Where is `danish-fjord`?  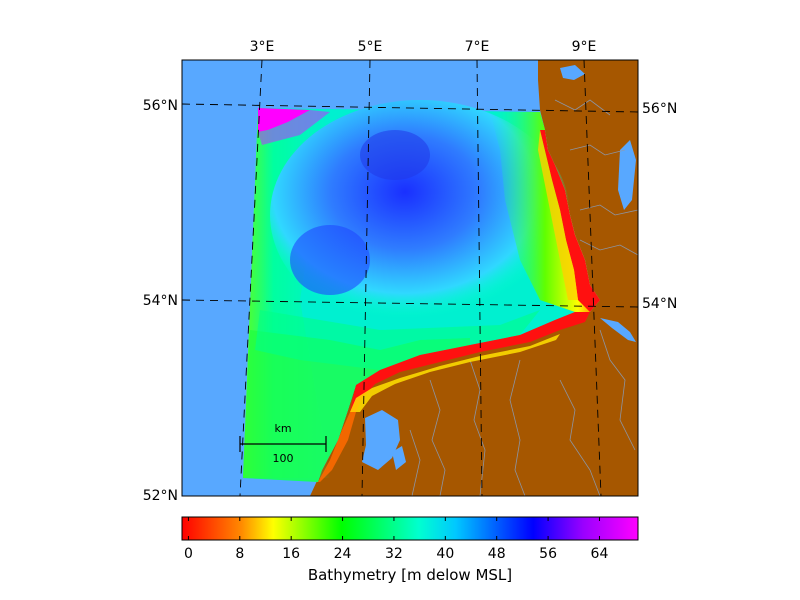 danish-fjord is located at coordinates (627, 175).